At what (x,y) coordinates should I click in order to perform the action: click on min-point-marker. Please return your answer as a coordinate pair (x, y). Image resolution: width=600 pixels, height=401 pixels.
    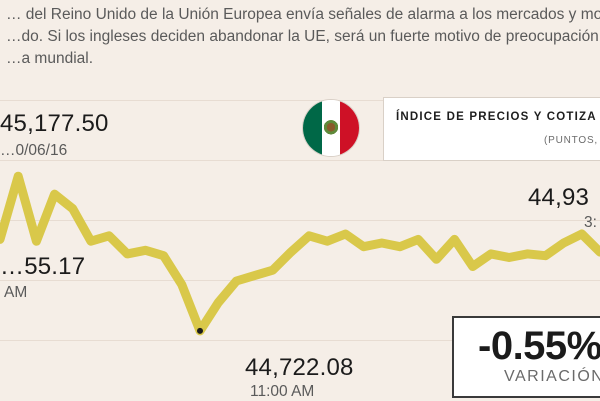
    Looking at the image, I should click on (200, 331).